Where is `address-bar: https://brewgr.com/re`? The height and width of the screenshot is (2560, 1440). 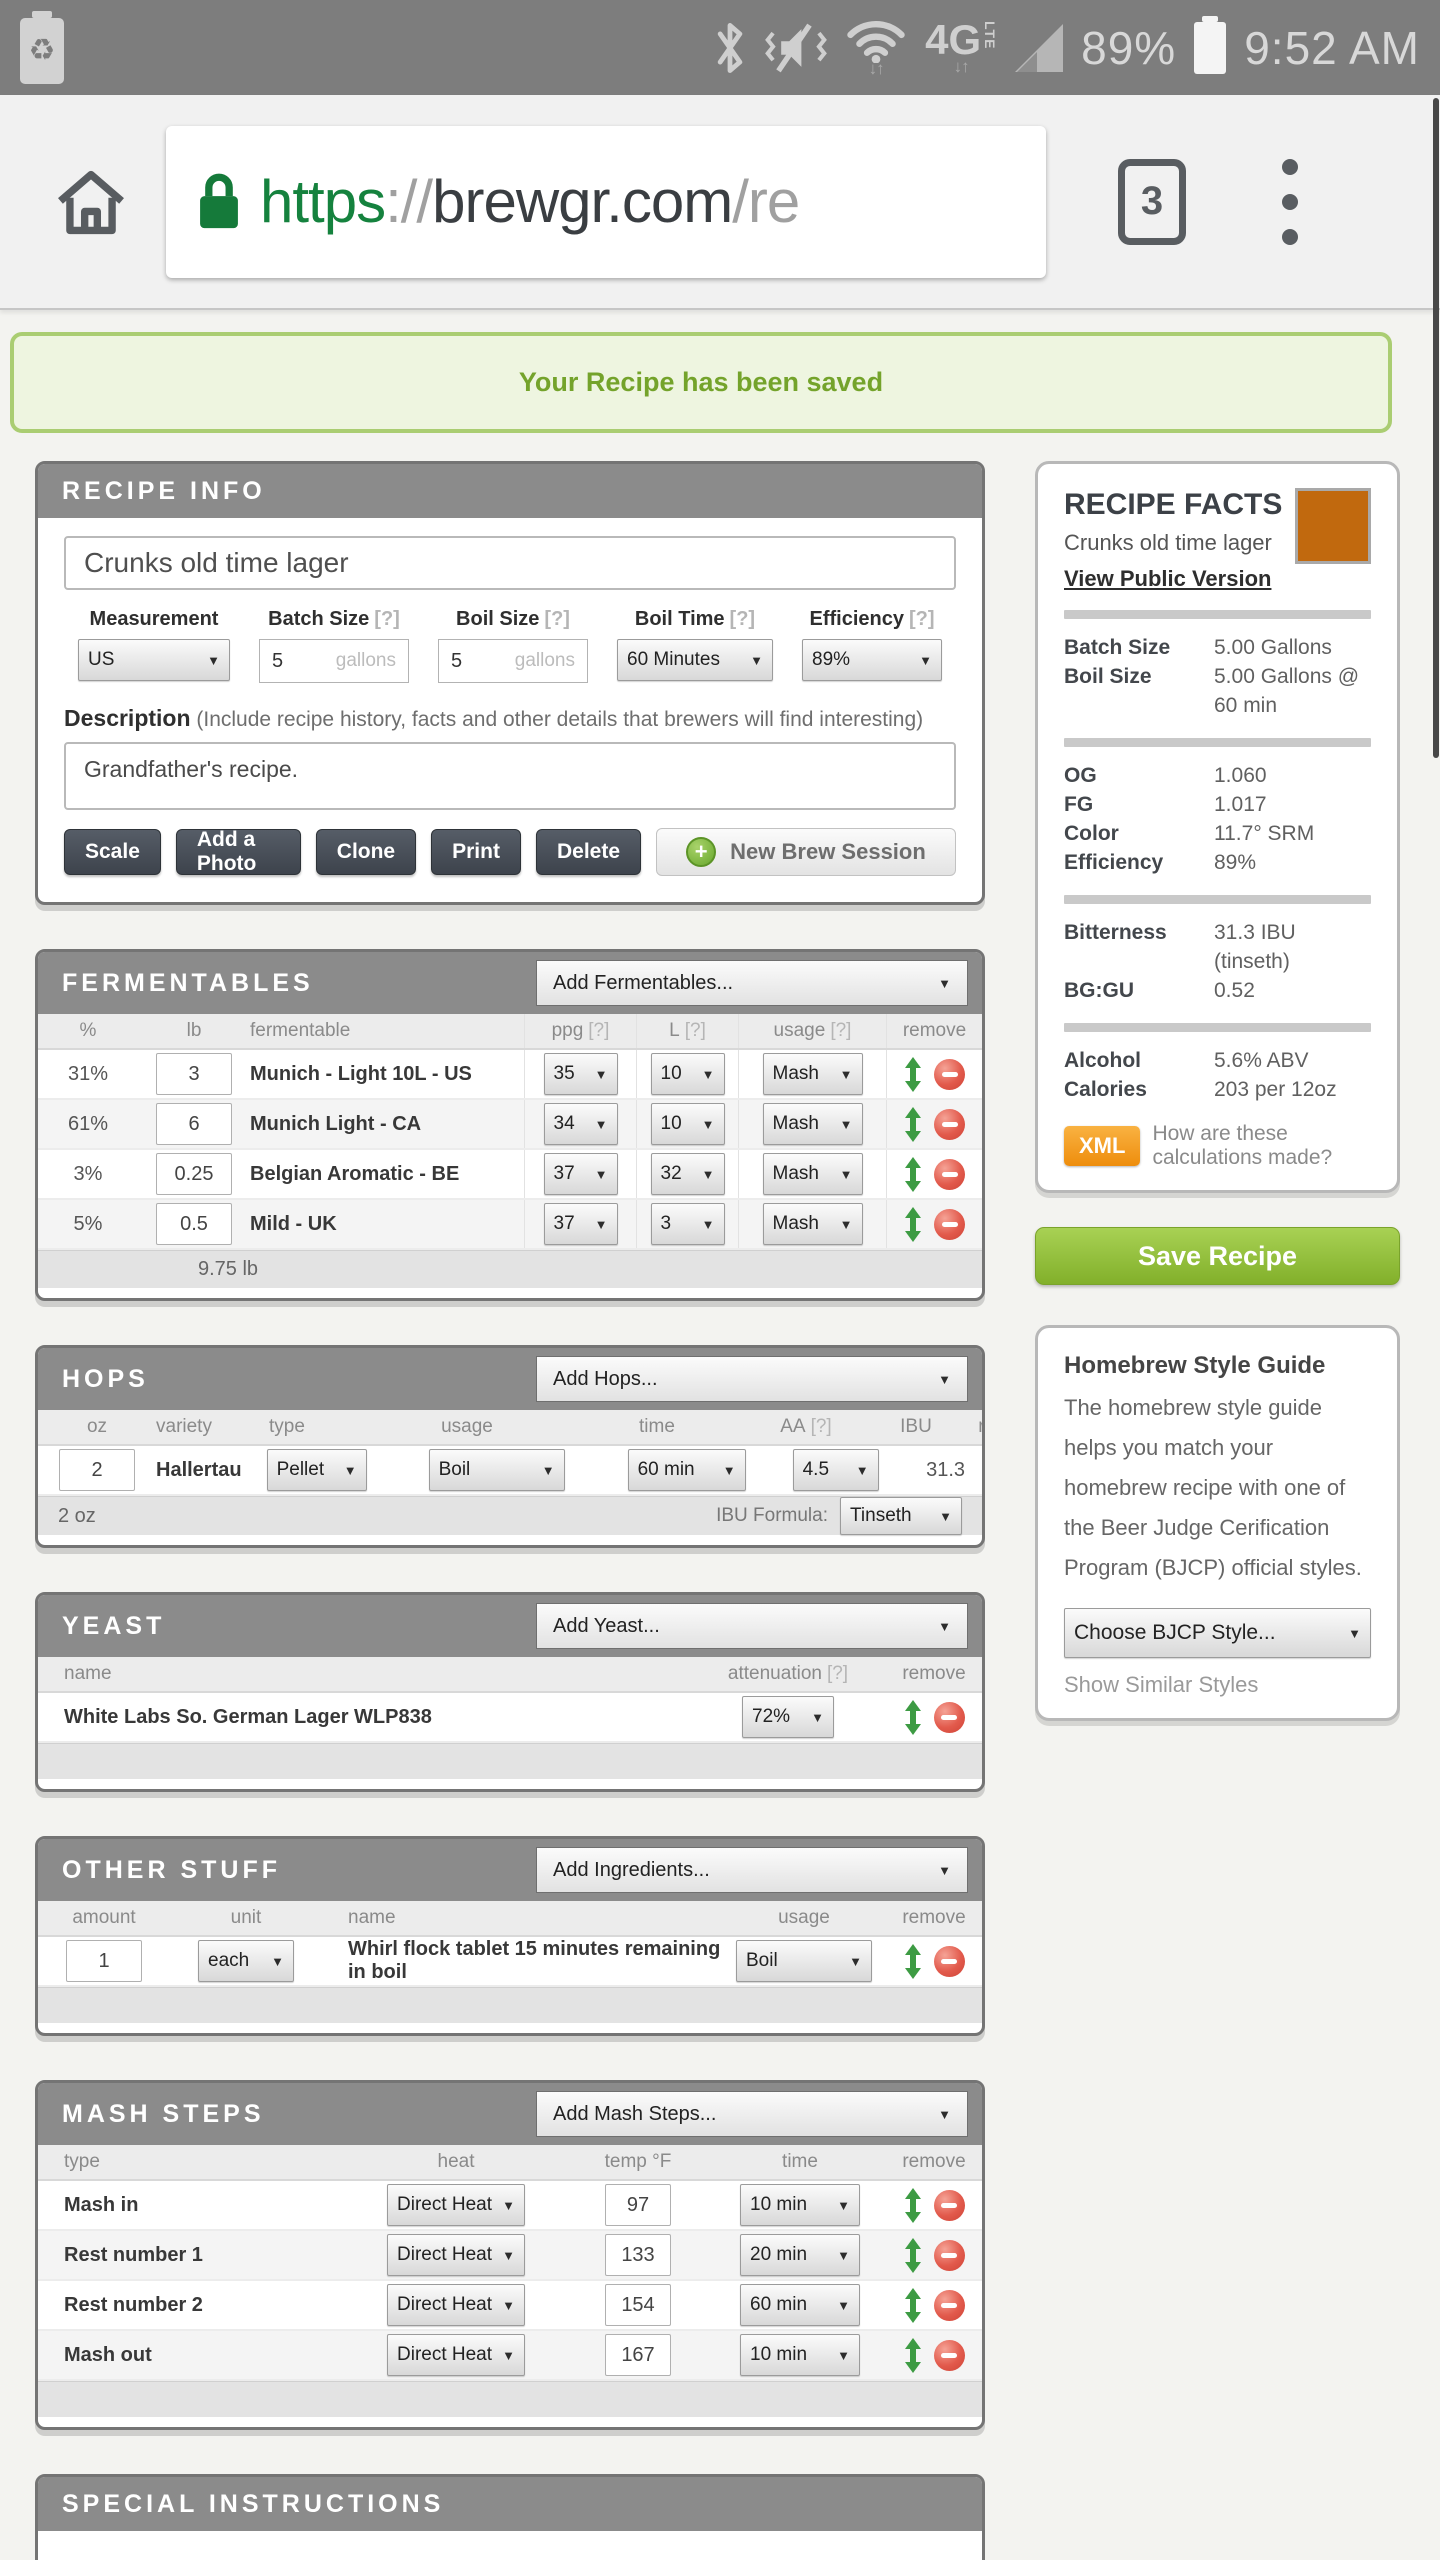
address-bar: https://brewgr.com/re is located at coordinates (606, 201).